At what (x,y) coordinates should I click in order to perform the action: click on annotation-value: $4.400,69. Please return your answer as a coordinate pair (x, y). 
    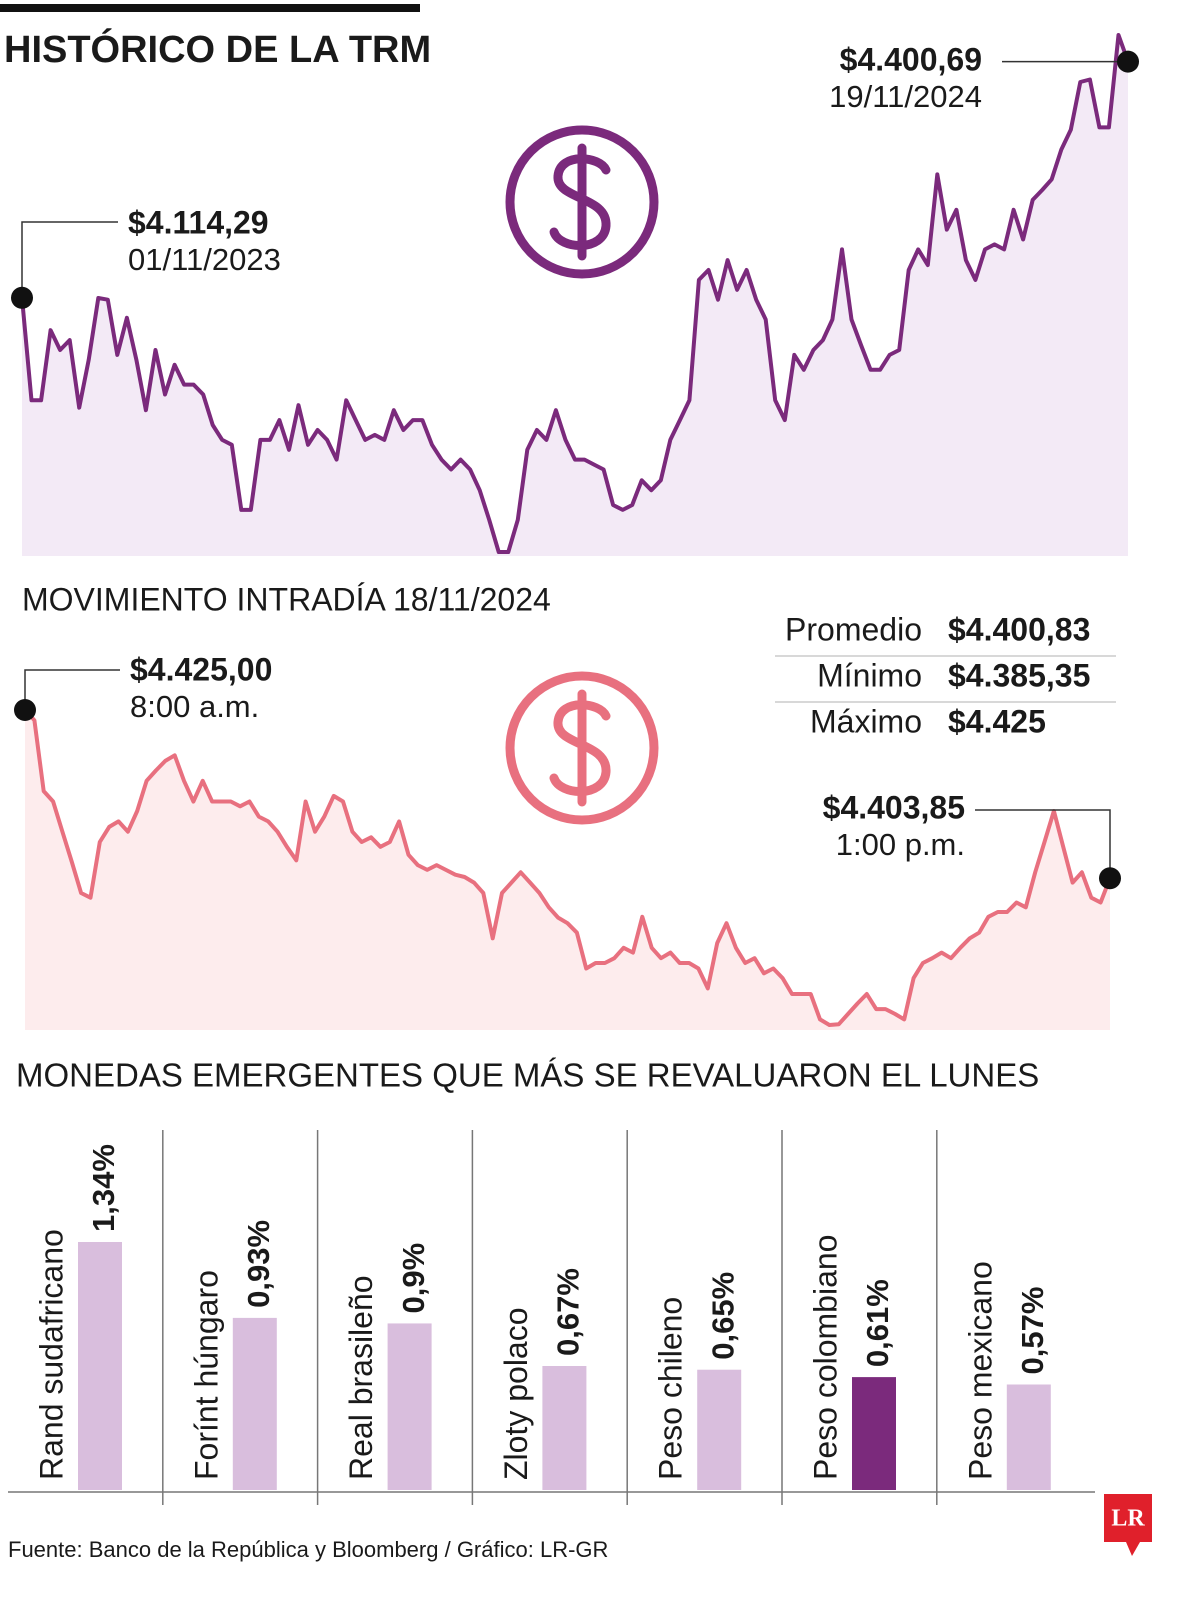
    Looking at the image, I should click on (911, 59).